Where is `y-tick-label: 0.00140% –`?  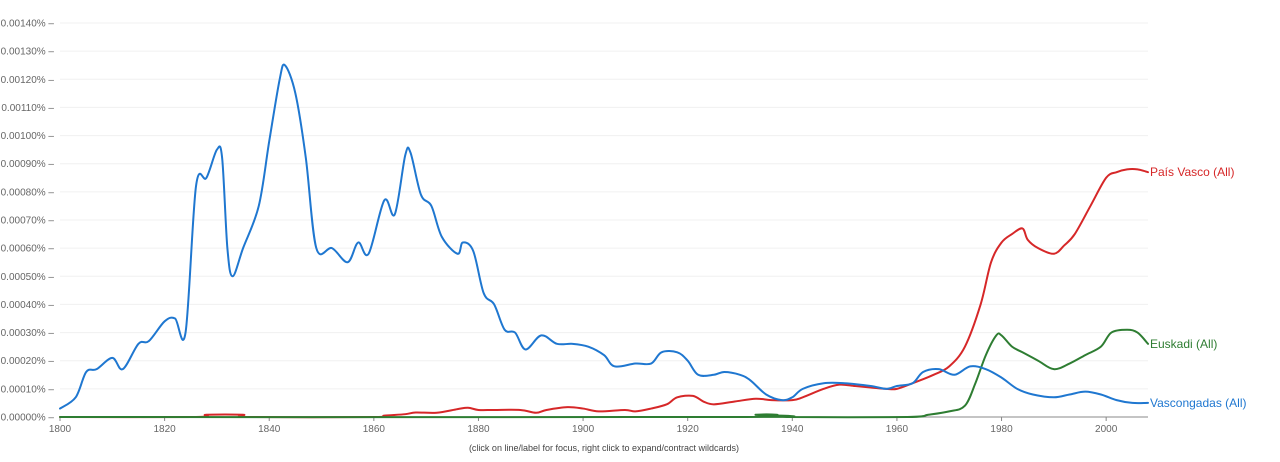
y-tick-label: 0.00140% – is located at coordinates (28, 24).